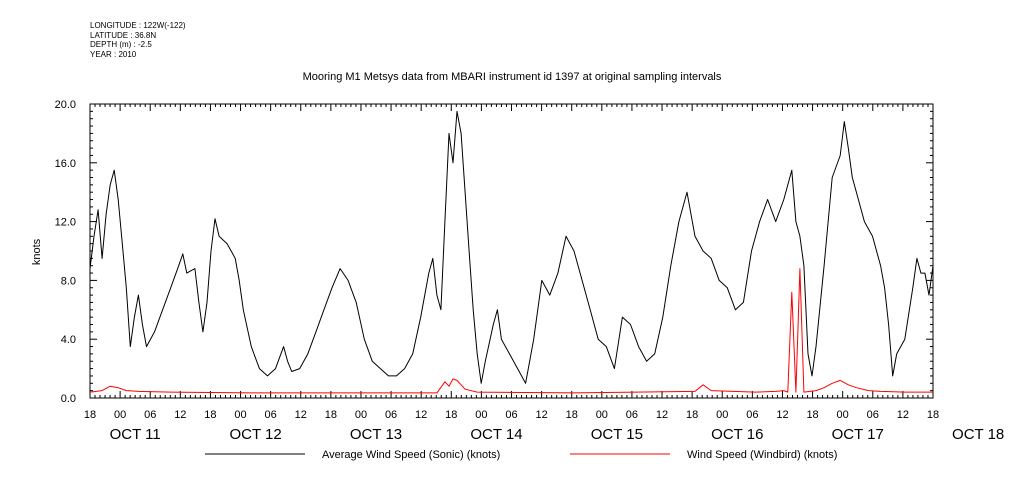  What do you see at coordinates (37, 251) in the screenshot?
I see `y-axis-label: knots` at bounding box center [37, 251].